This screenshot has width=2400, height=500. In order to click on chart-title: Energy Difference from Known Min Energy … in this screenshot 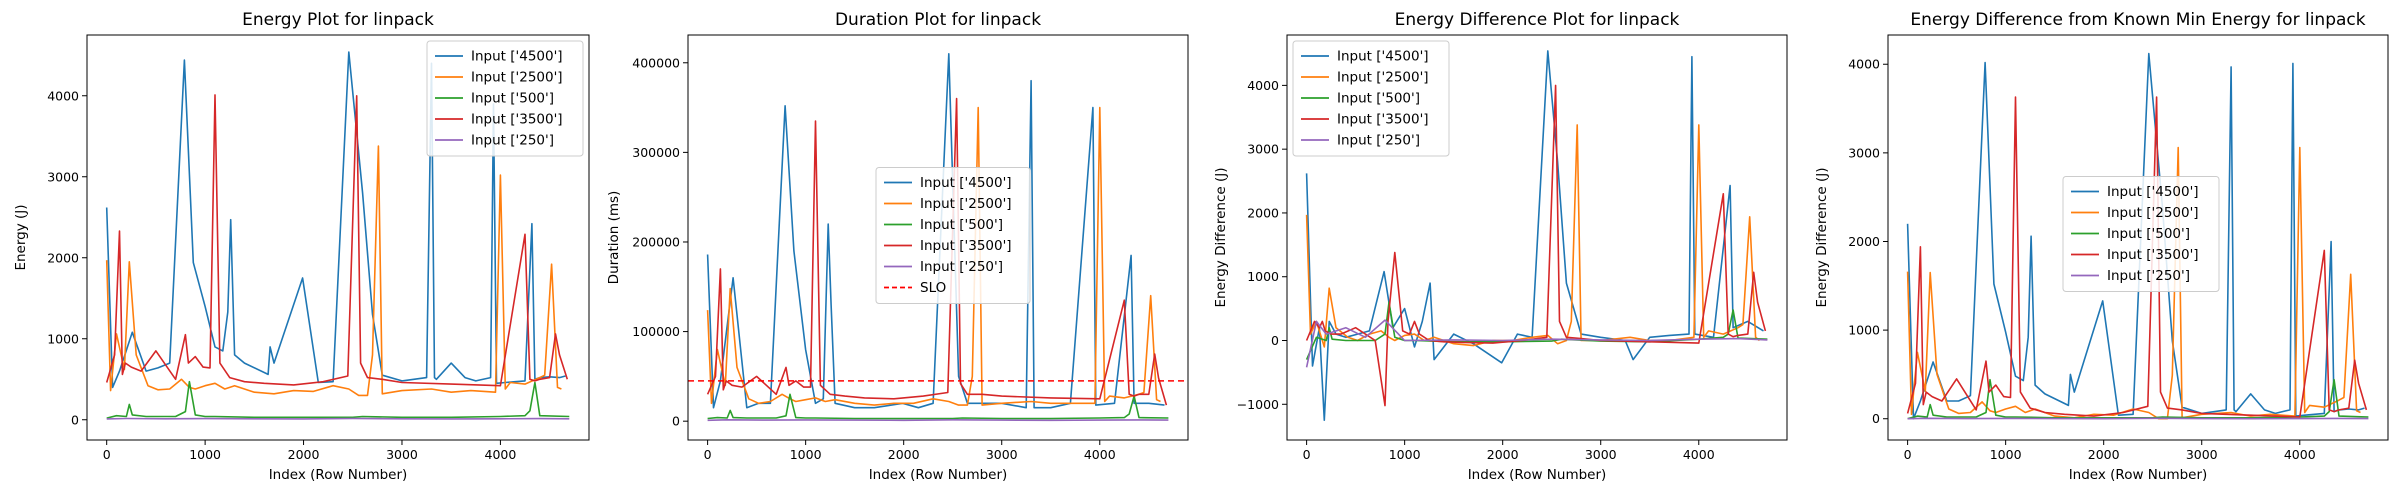, I will do `click(2137, 20)`.